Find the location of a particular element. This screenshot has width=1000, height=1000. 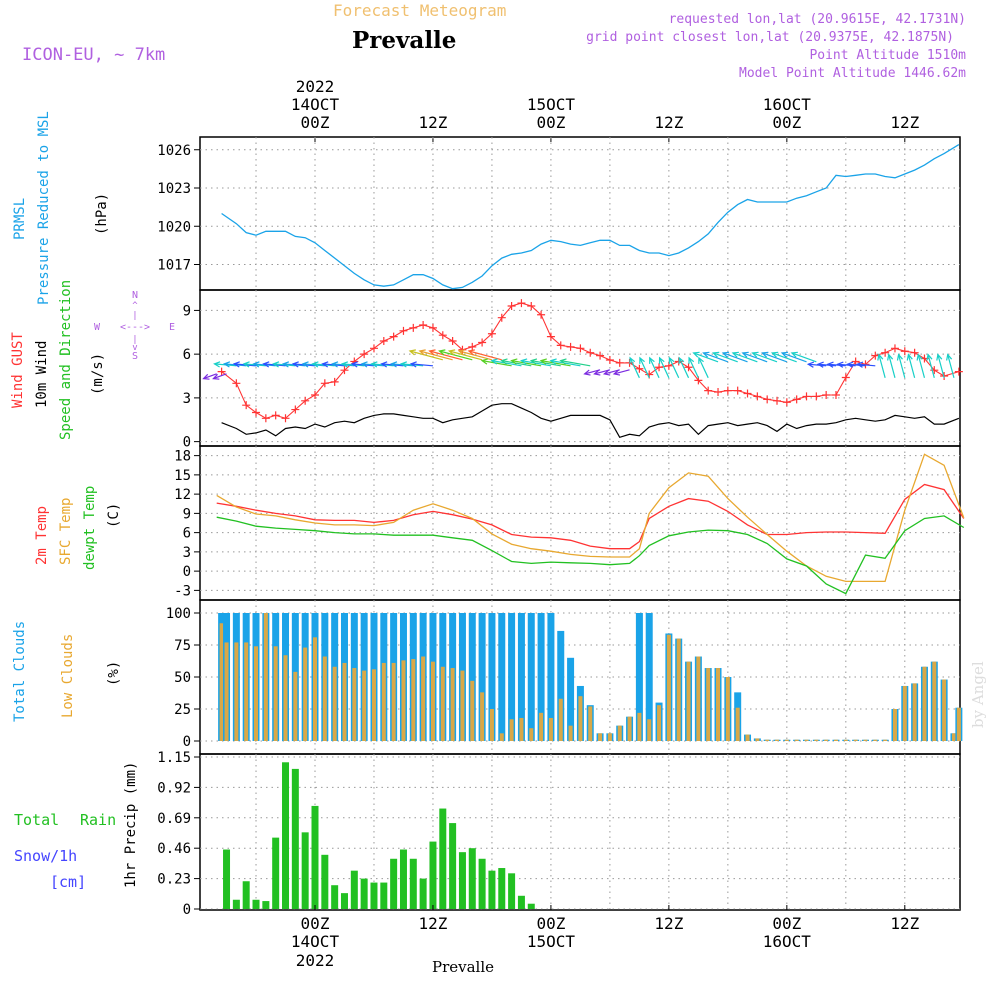

pressure-label-msl: Pressure Reduced to MSL is located at coordinates (44, 208).